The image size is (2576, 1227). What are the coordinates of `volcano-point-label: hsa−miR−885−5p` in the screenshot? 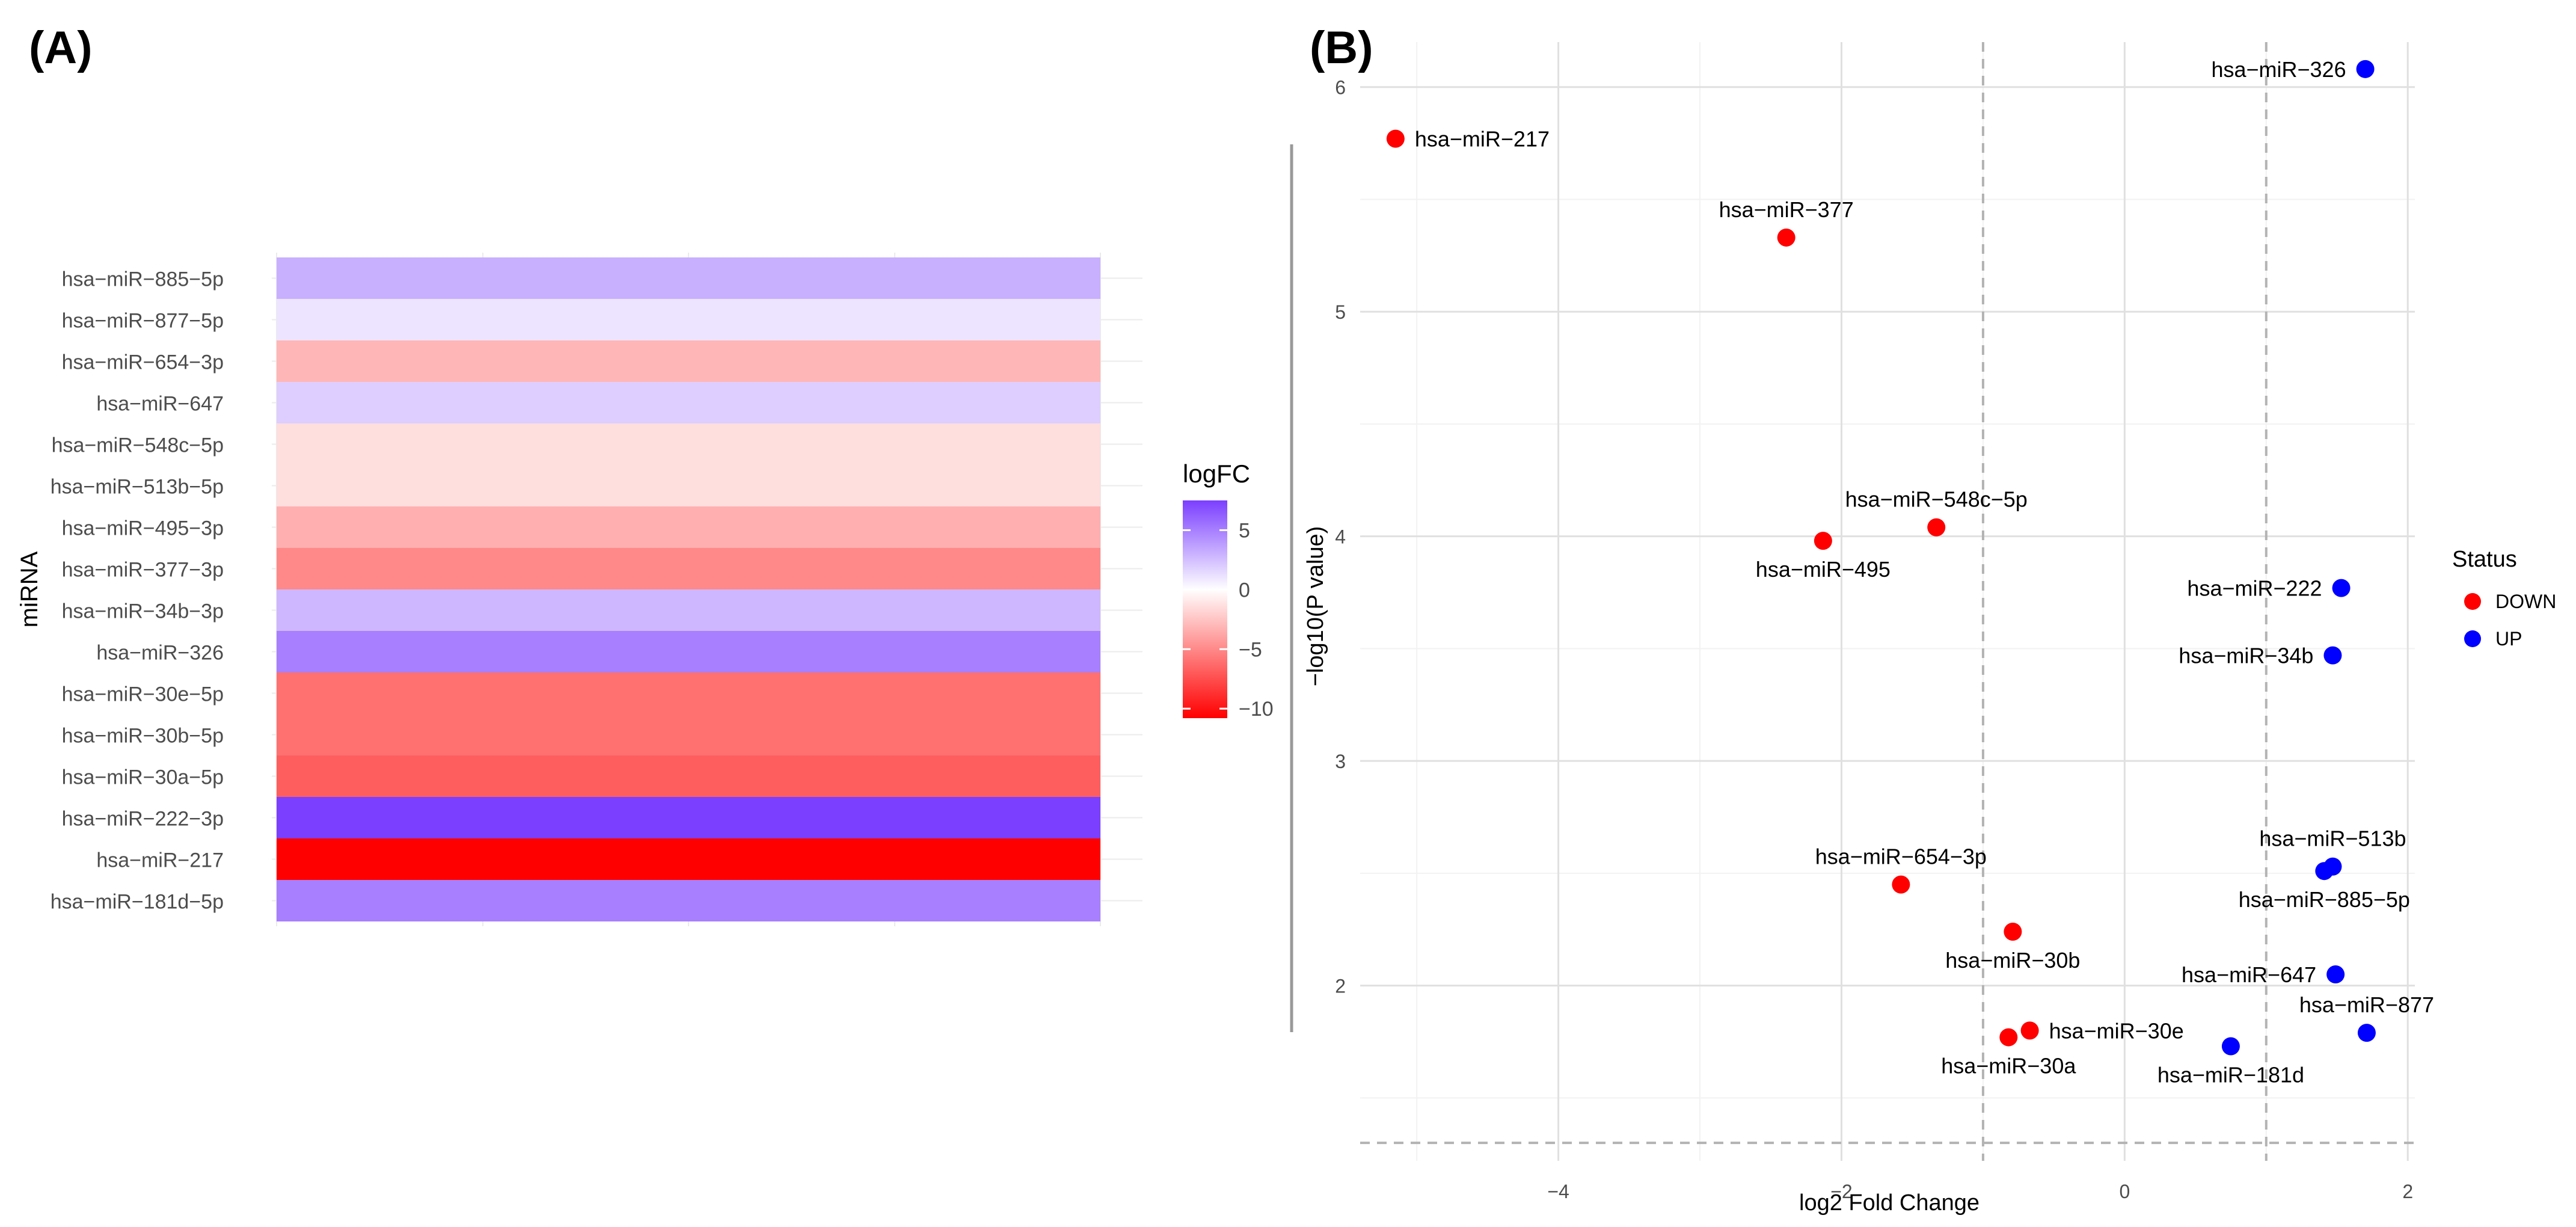 It's located at (2324, 899).